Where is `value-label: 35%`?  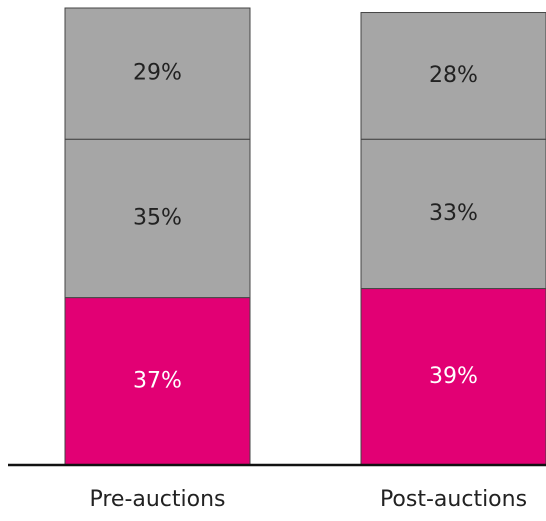 value-label: 35% is located at coordinates (157, 217).